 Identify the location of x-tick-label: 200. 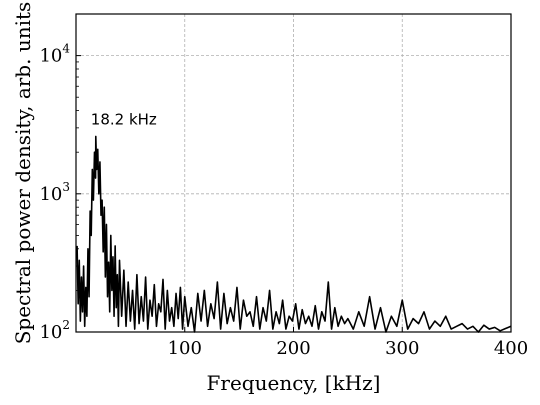
(293, 348).